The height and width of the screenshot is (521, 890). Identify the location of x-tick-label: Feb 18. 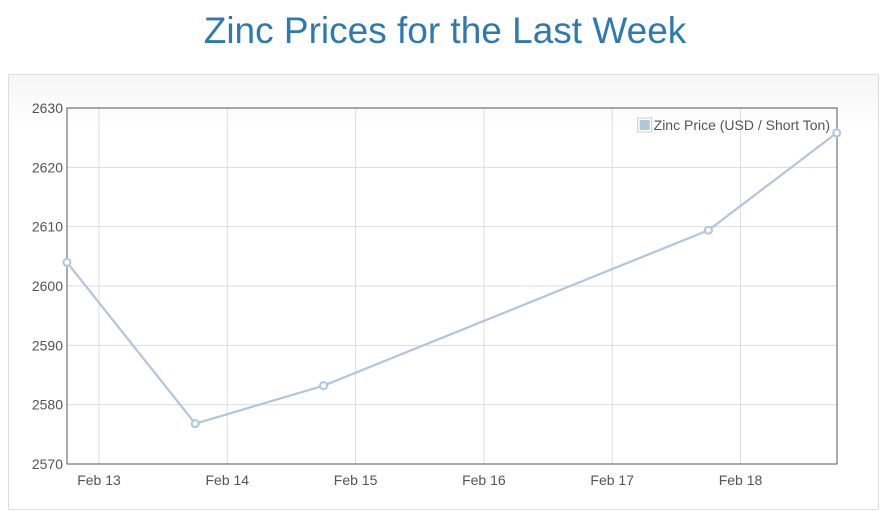
(741, 480).